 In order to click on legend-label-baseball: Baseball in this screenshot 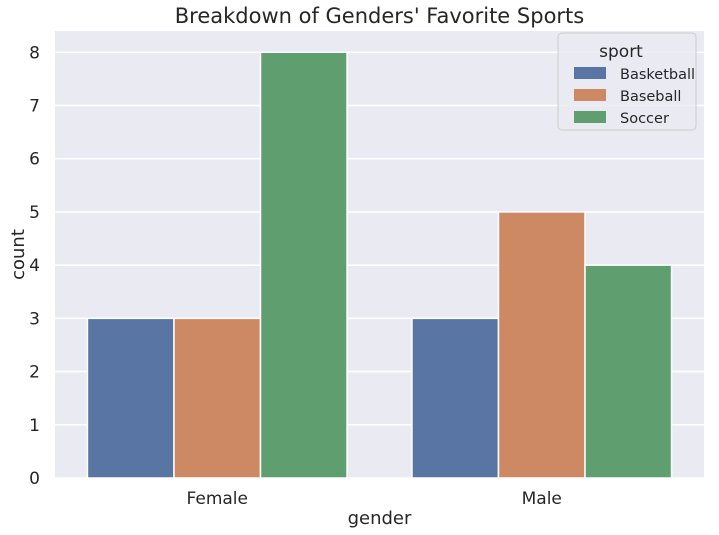, I will do `click(650, 97)`.